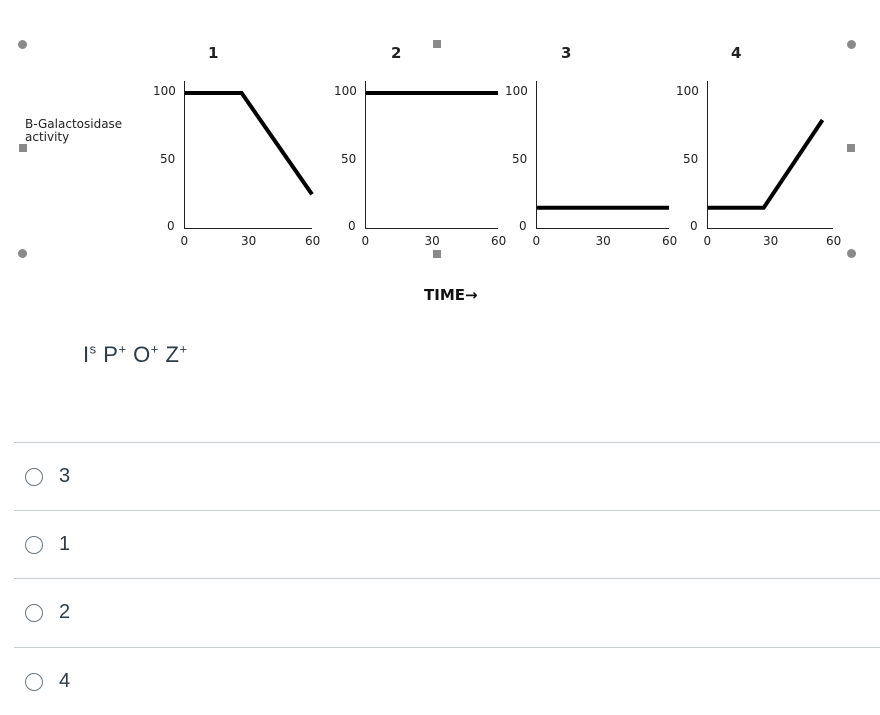  Describe the element at coordinates (111, 355) in the screenshot. I see `allele-letter: P` at that location.